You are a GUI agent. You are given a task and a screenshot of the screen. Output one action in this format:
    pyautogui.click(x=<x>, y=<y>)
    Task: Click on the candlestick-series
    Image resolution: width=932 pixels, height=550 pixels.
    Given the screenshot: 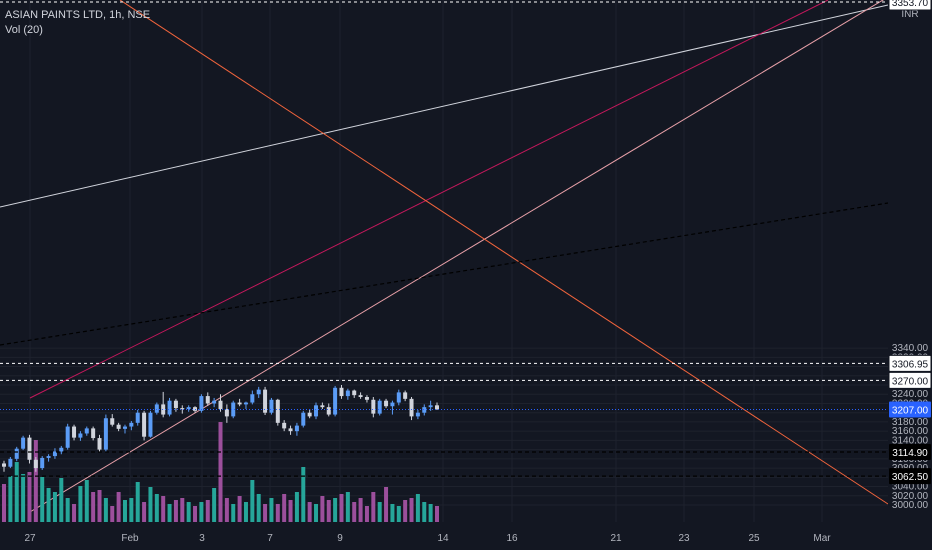 What is the action you would take?
    pyautogui.click(x=220, y=428)
    